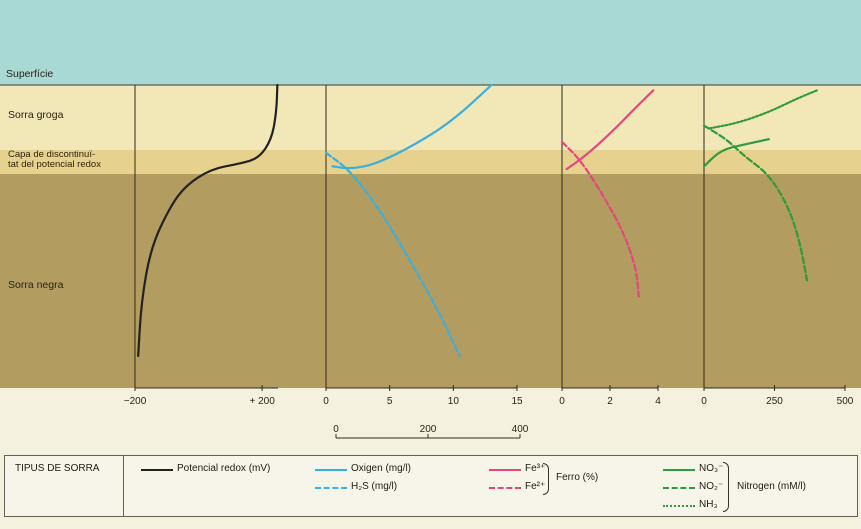 The width and height of the screenshot is (861, 529). What do you see at coordinates (157, 470) in the screenshot?
I see `legend-swatch-redox` at bounding box center [157, 470].